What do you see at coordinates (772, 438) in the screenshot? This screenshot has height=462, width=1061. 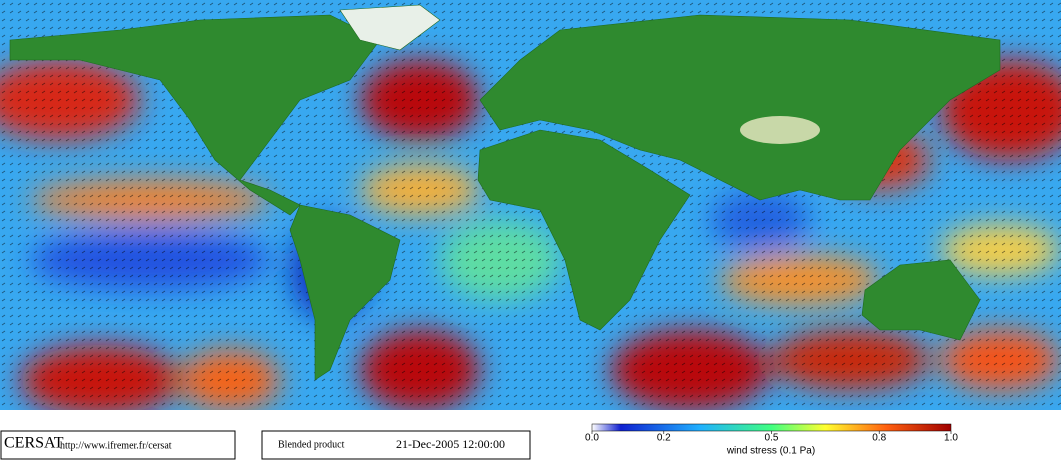 I see `colorbar-tick-label: 0.5` at bounding box center [772, 438].